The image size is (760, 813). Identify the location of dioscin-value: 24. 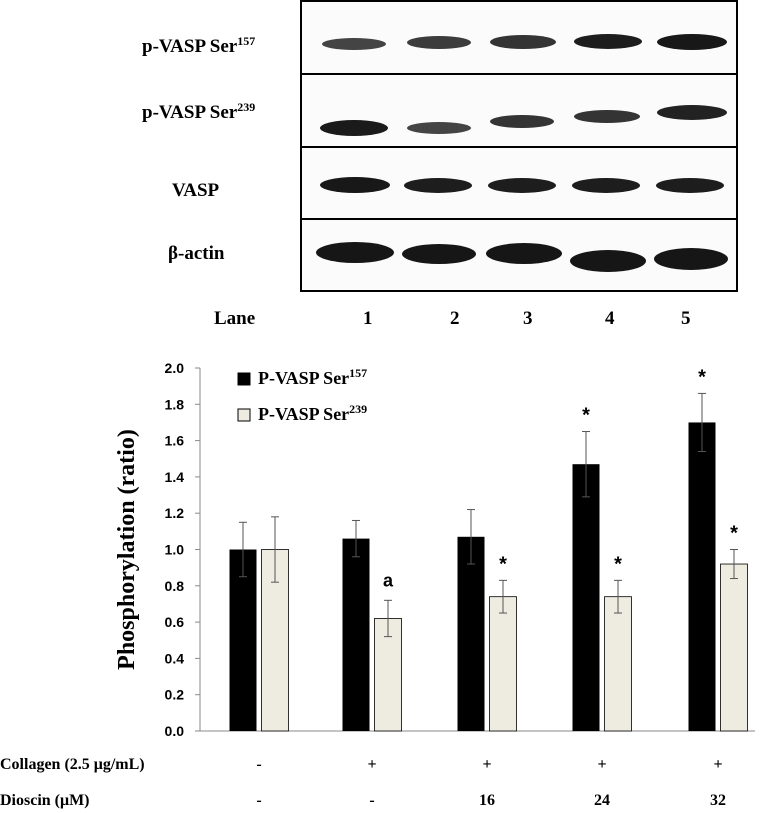
(602, 800).